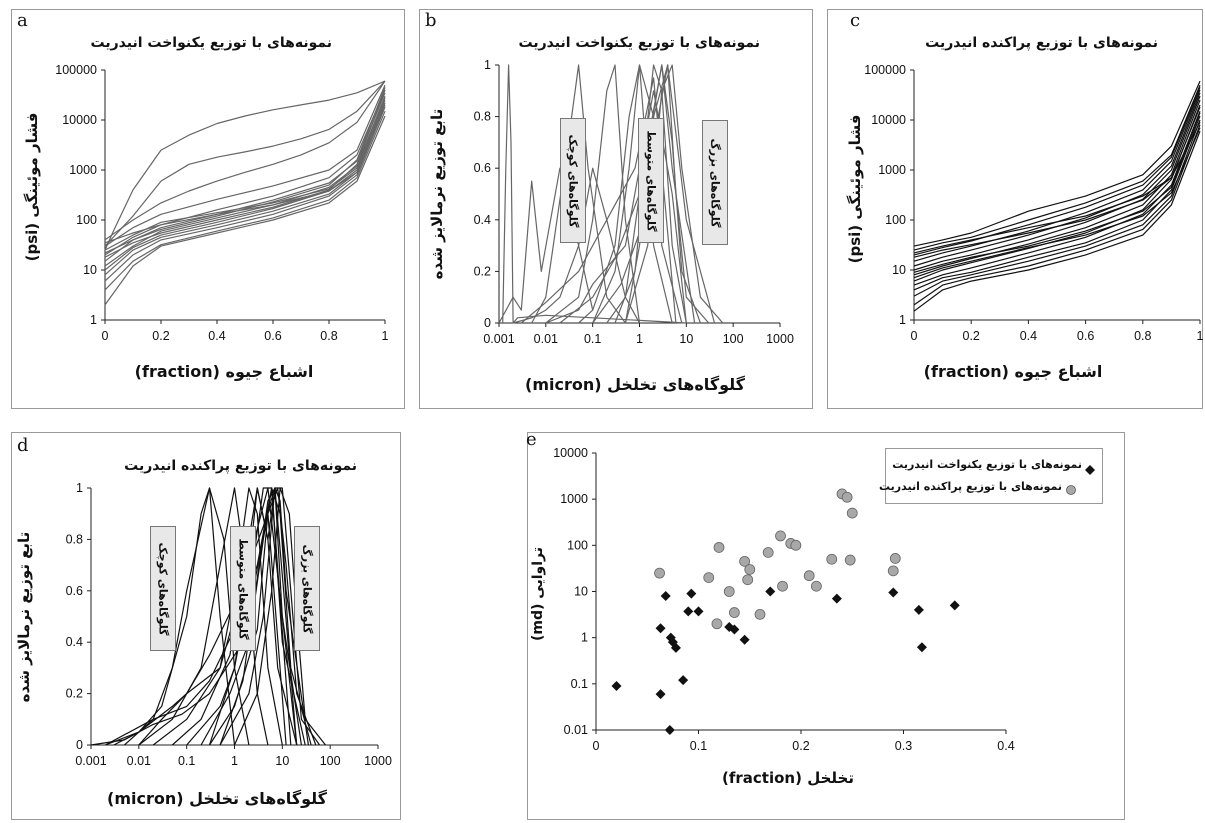  I want to click on panel-label: e, so click(531, 439).